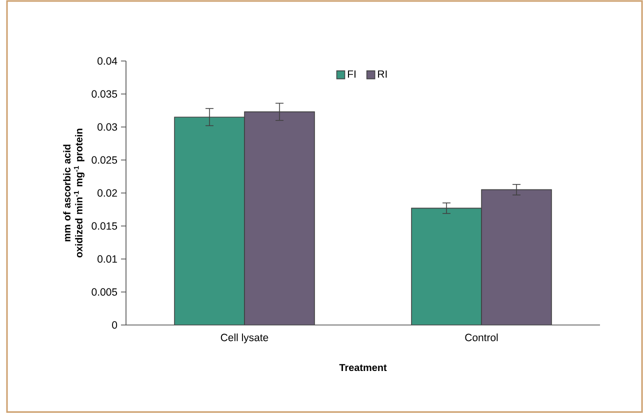 Image resolution: width=643 pixels, height=413 pixels. What do you see at coordinates (105, 94) in the screenshot?
I see `y-tick-label: 0.035` at bounding box center [105, 94].